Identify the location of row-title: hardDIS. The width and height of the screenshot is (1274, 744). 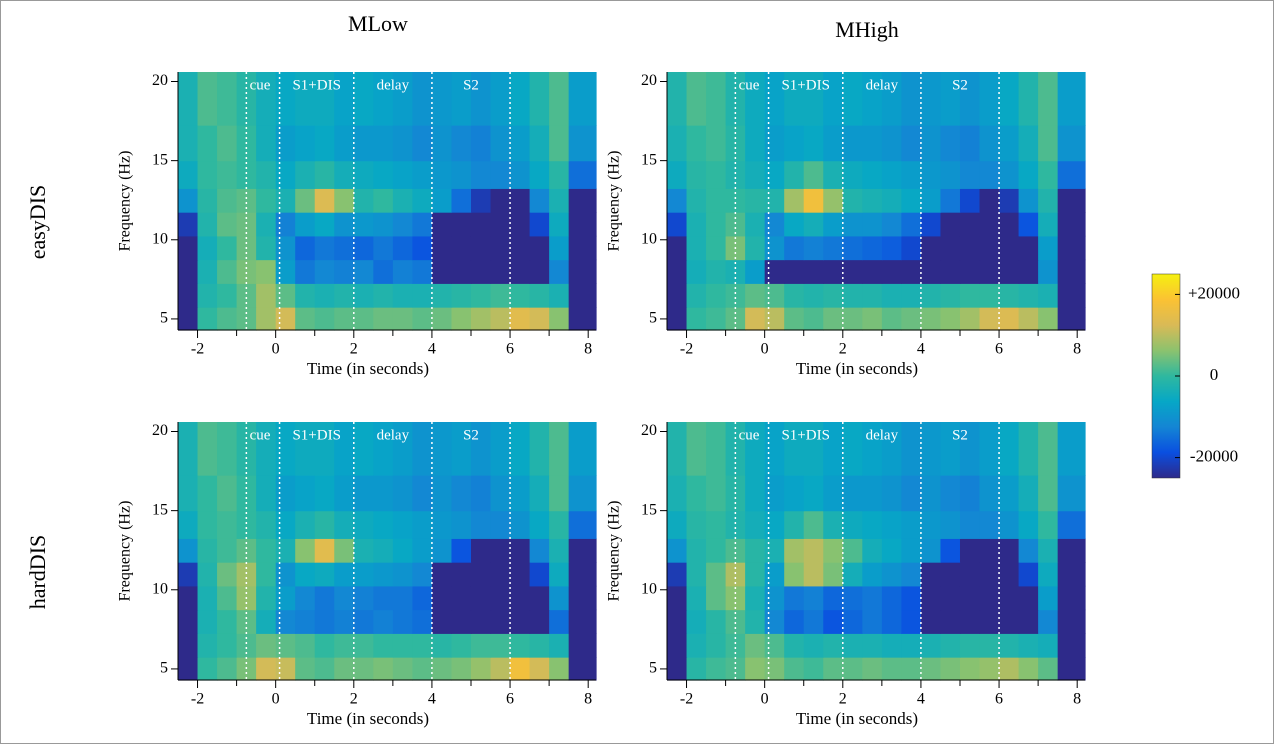
(37, 572).